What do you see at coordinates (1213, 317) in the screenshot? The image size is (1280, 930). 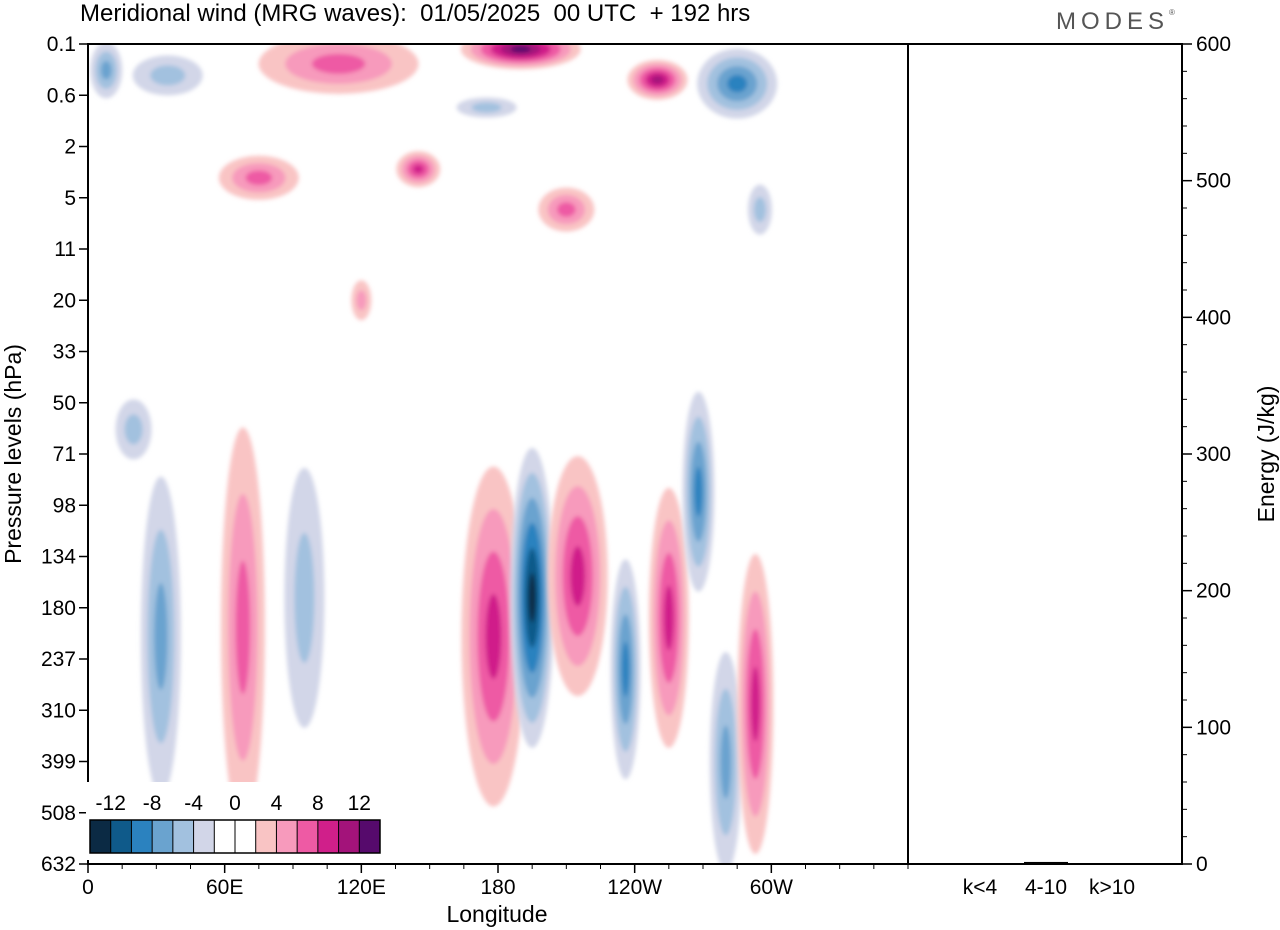 I see `energy-tick-label: 400` at bounding box center [1213, 317].